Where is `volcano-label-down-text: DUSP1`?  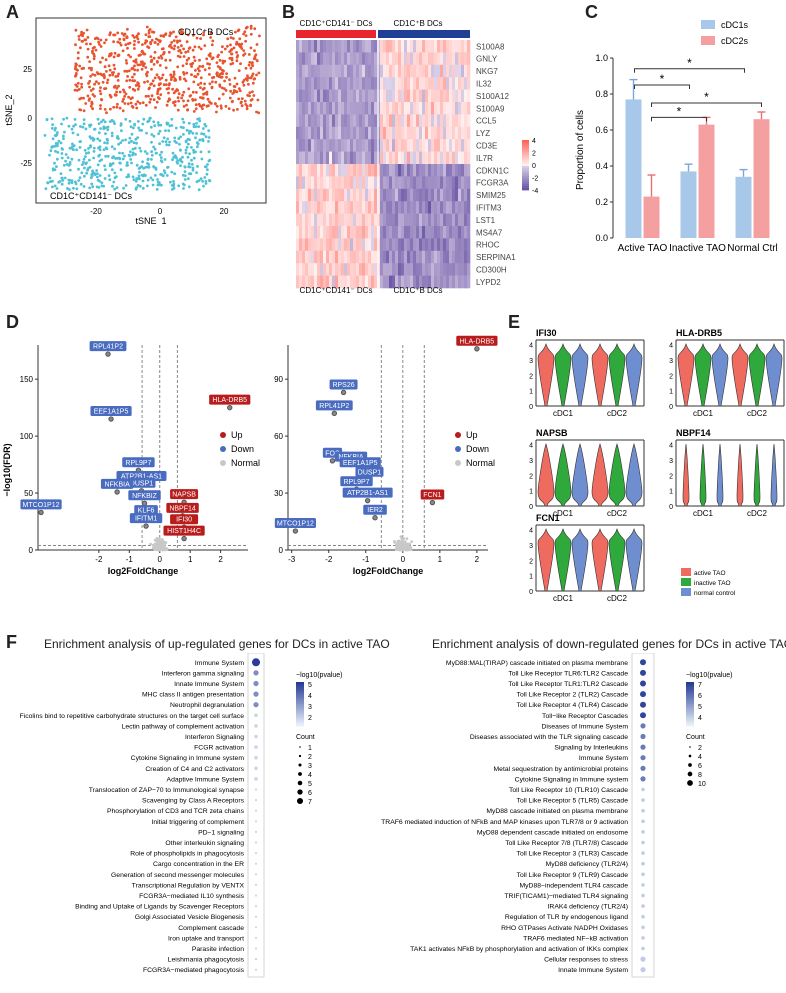
volcano-label-down-text: DUSP1 is located at coordinates (369, 472).